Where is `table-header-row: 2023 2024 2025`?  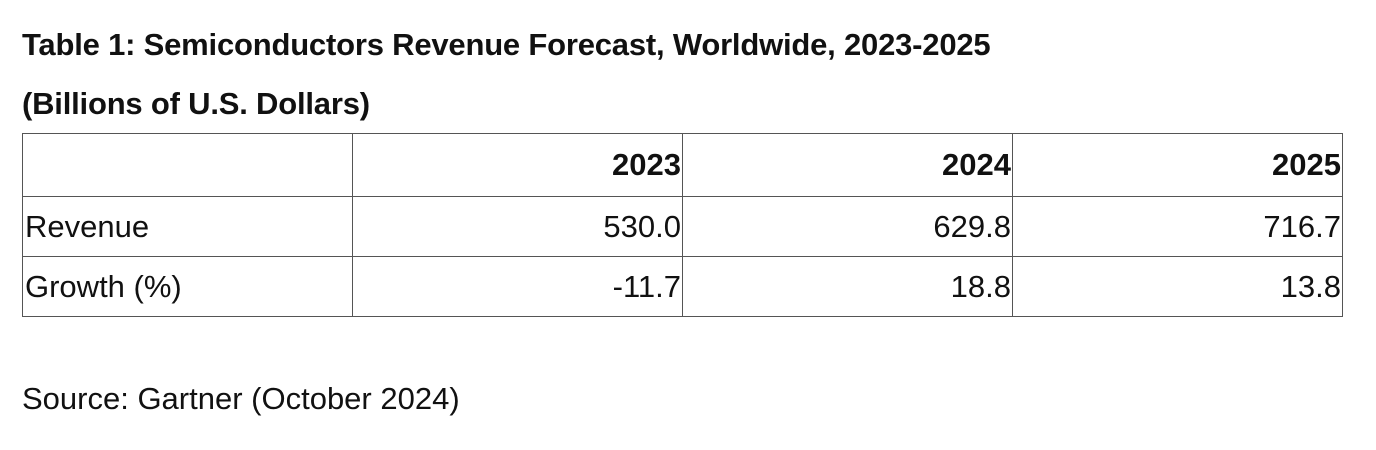 table-header-row: 2023 2024 2025 is located at coordinates (682, 165).